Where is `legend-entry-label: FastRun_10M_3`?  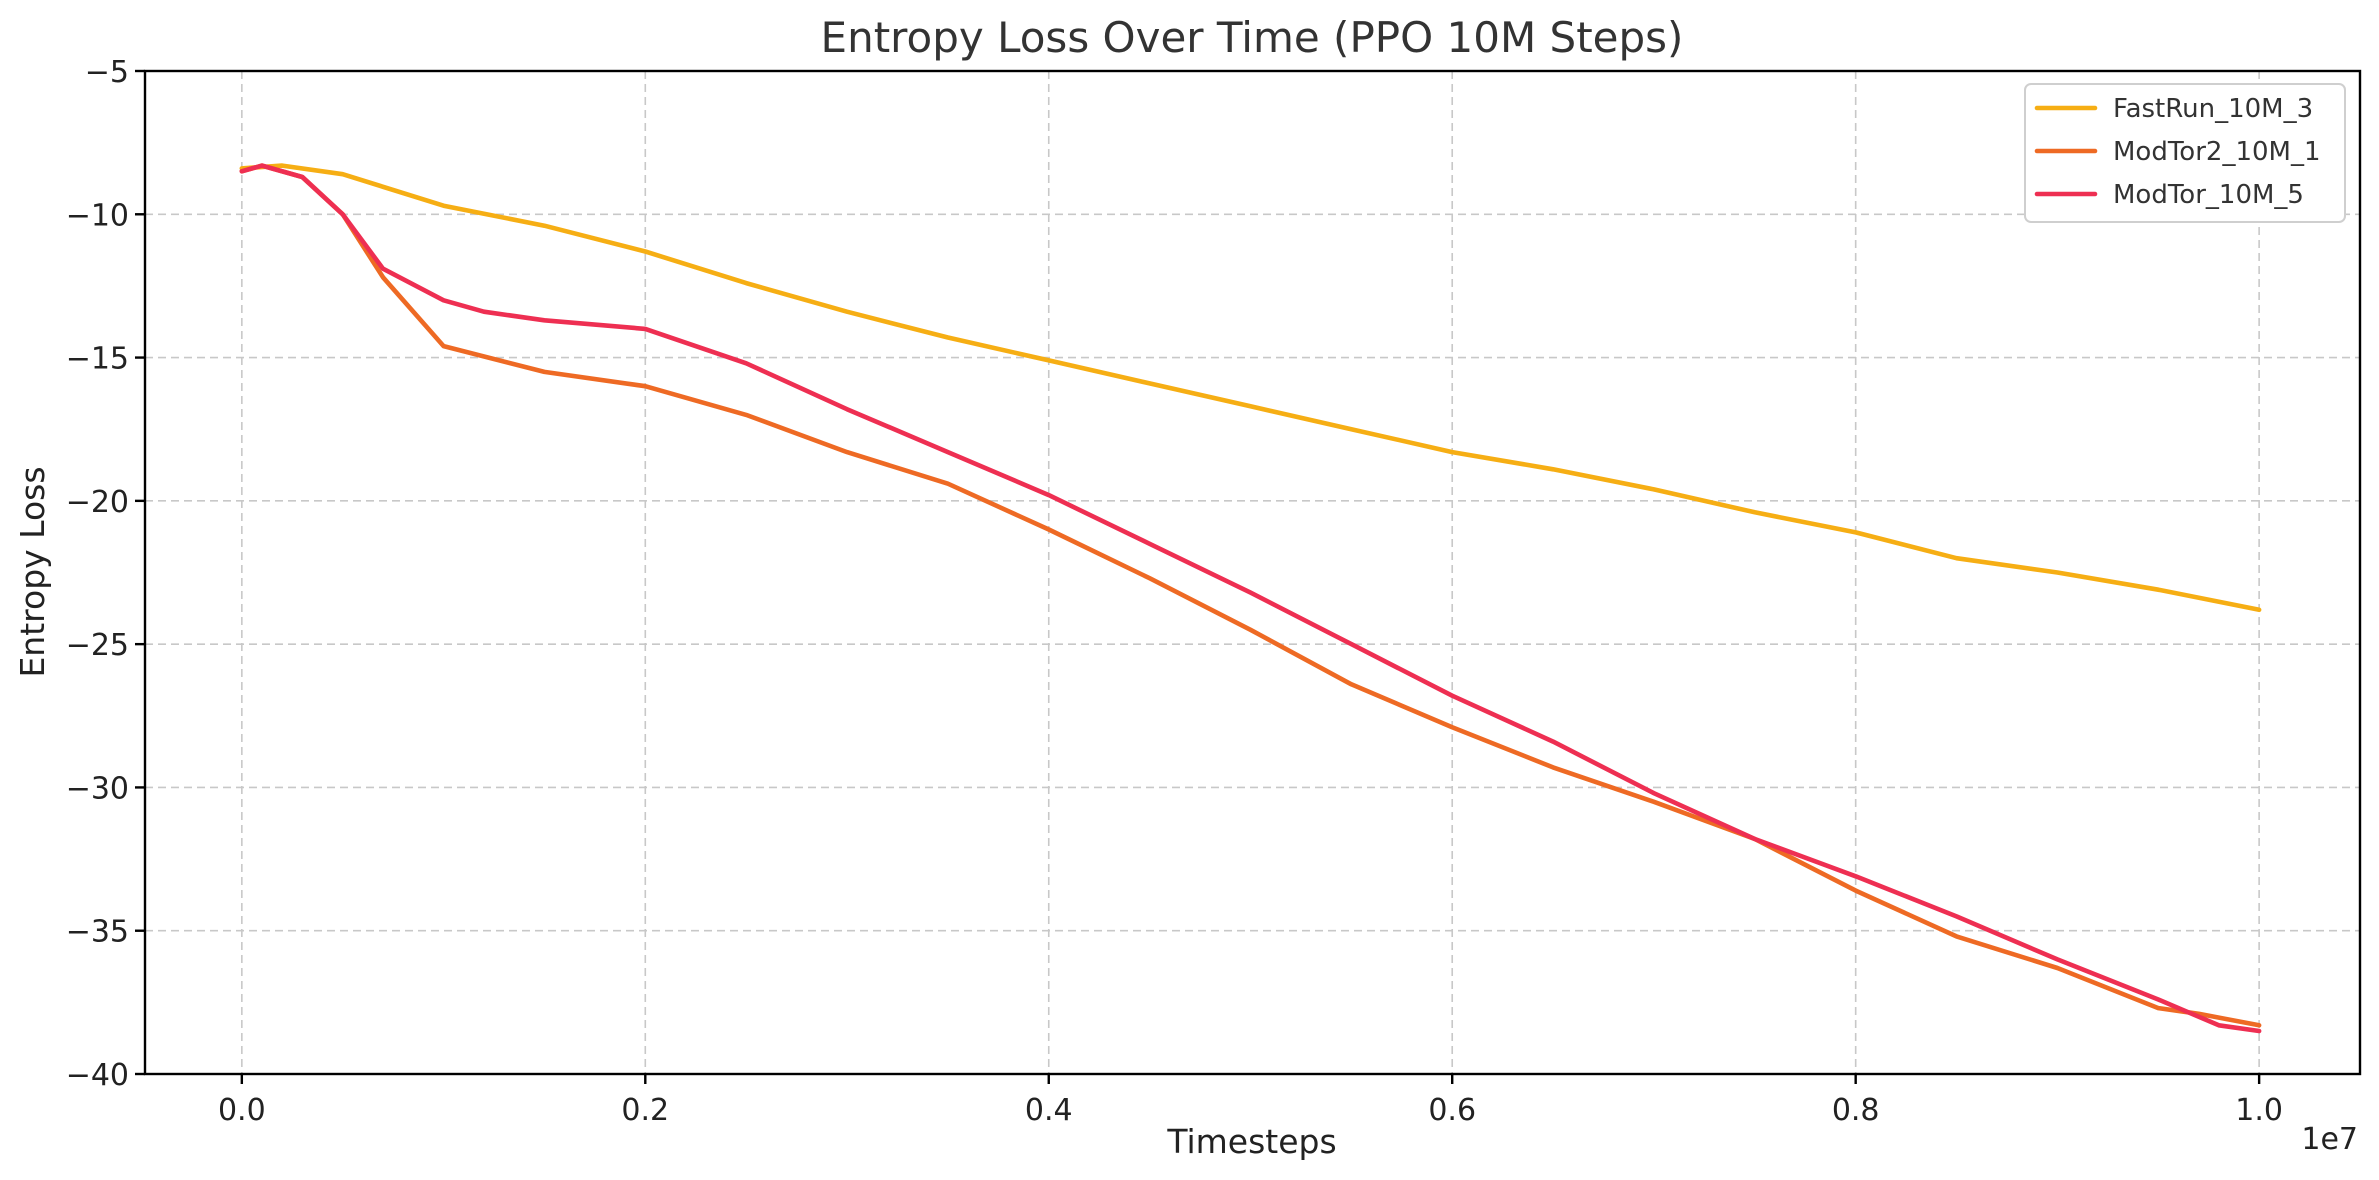
legend-entry-label: FastRun_10M_3 is located at coordinates (2213, 109).